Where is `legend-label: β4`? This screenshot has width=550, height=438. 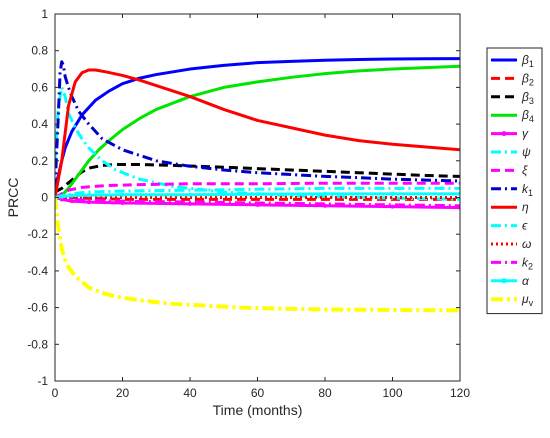 legend-label: β4 is located at coordinates (527, 116).